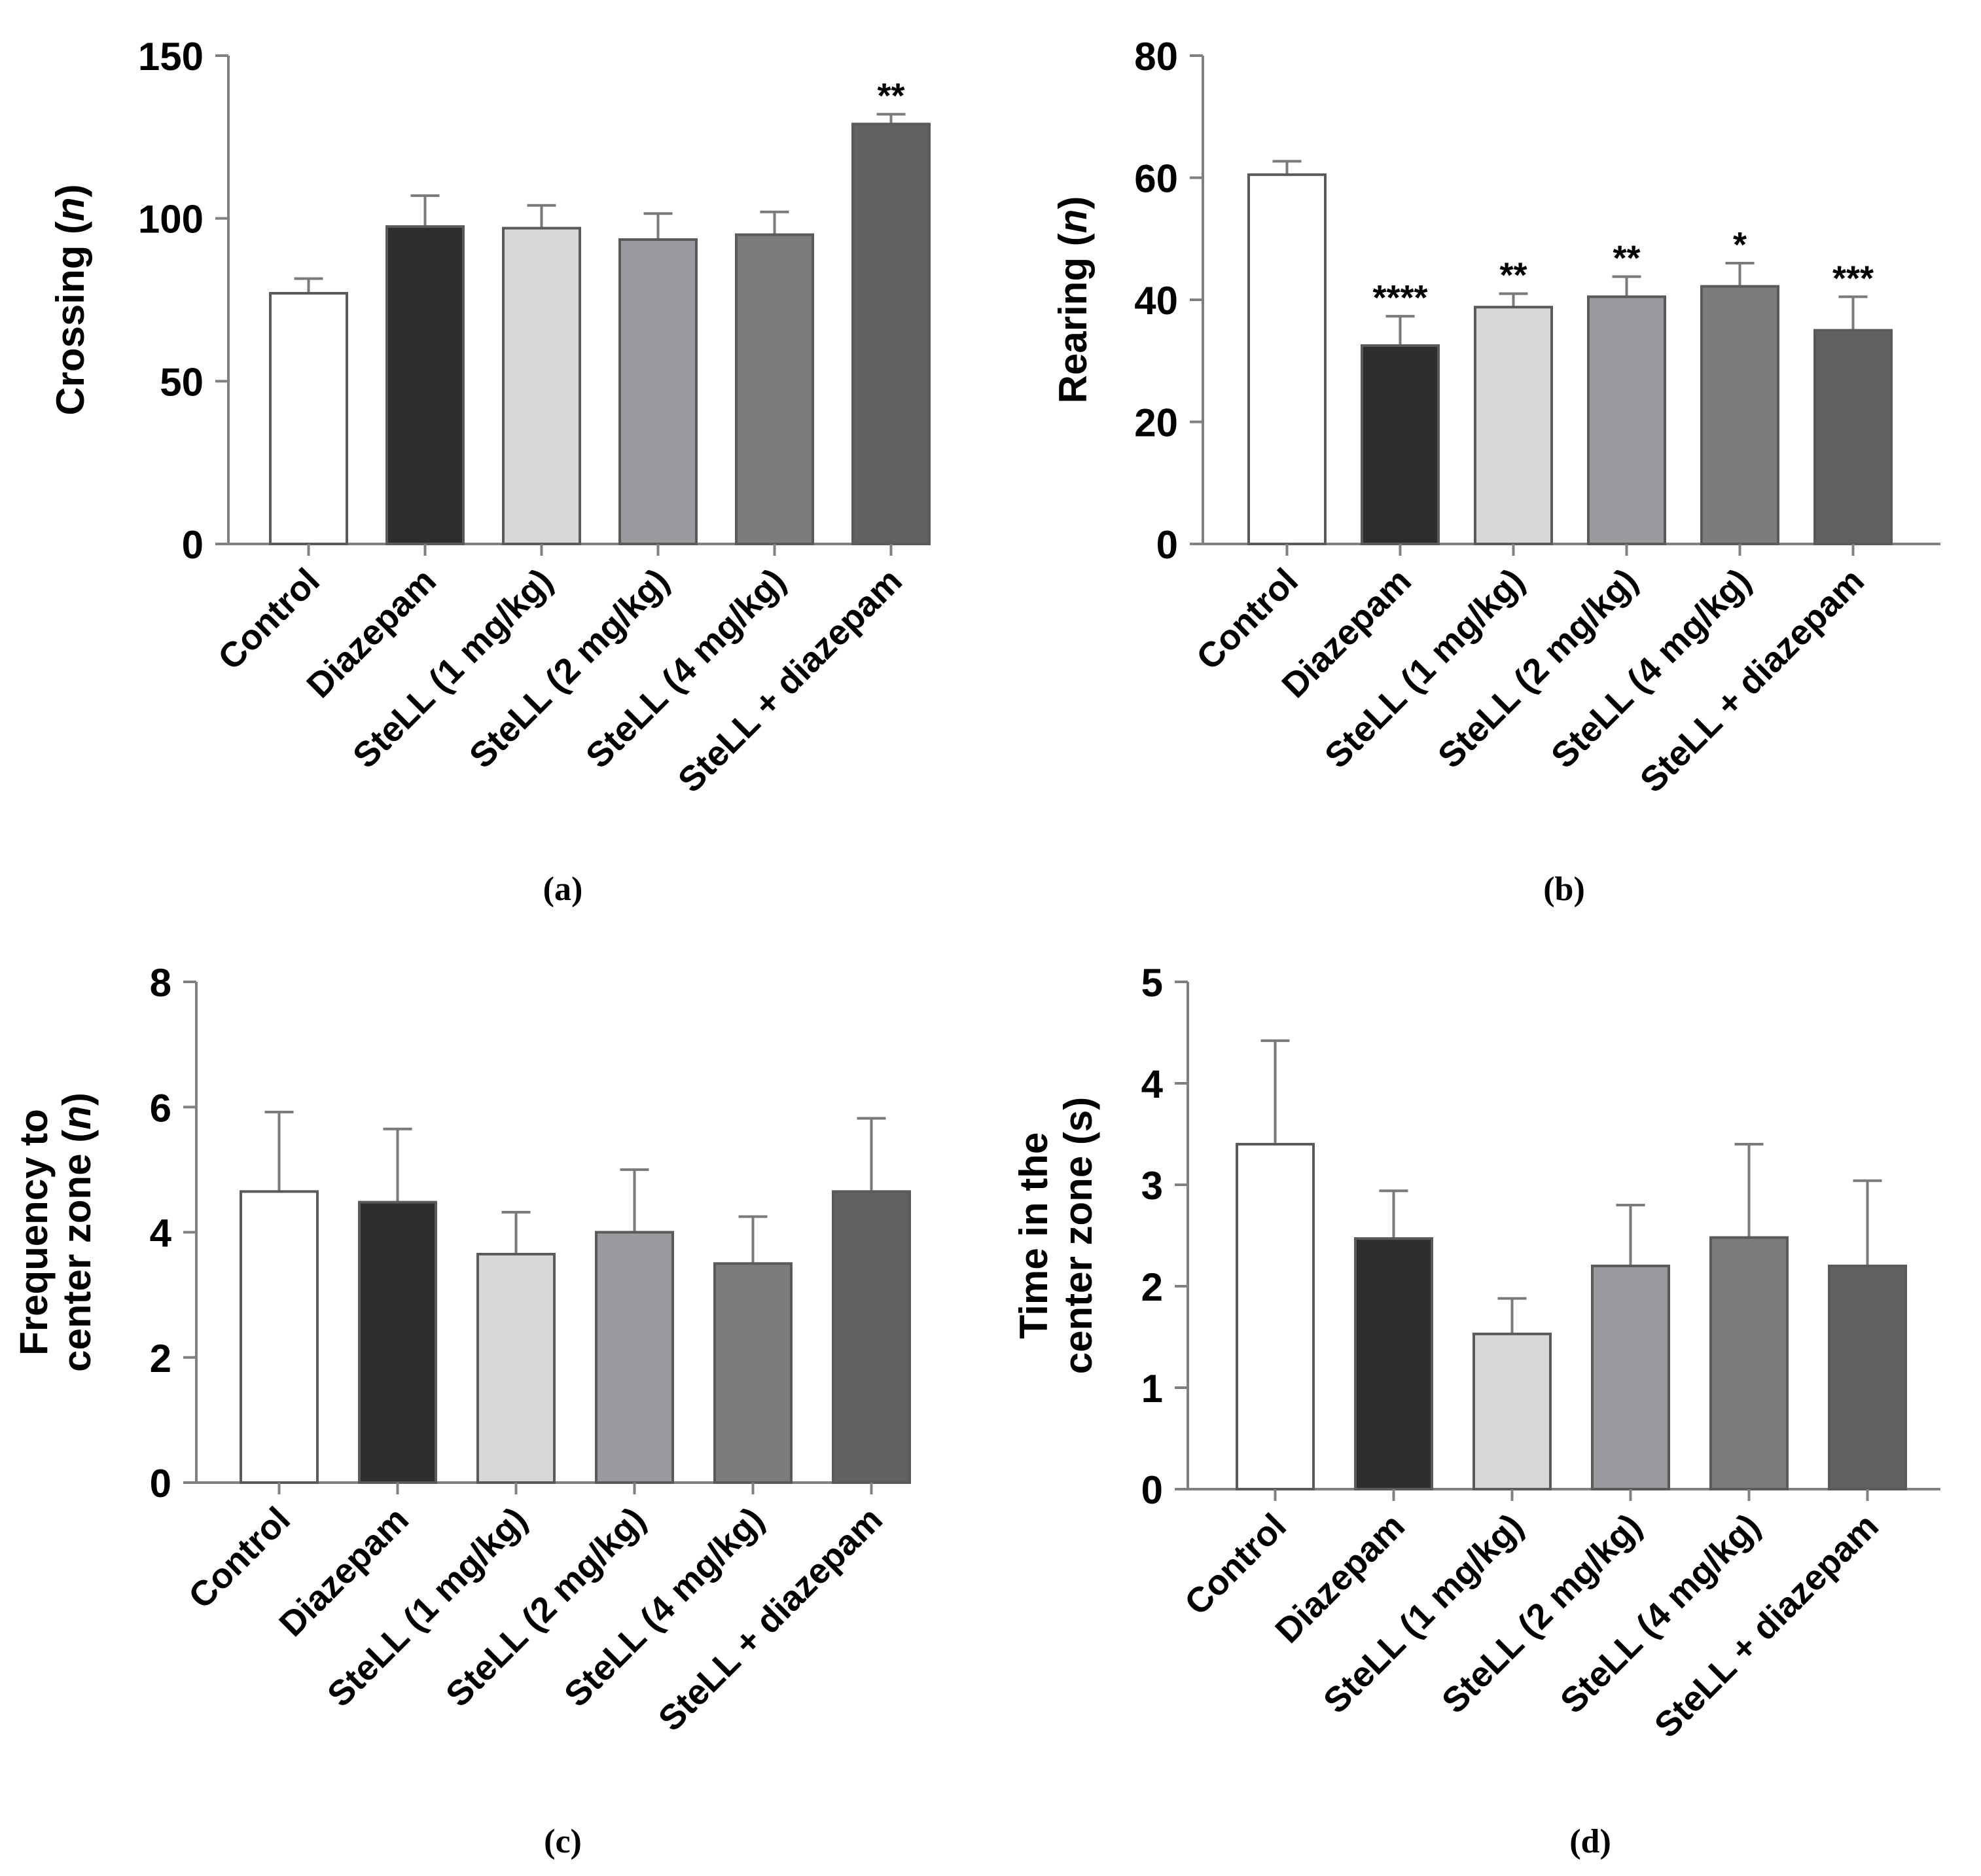  What do you see at coordinates (160, 1108) in the screenshot?
I see `y-tick-label: 6` at bounding box center [160, 1108].